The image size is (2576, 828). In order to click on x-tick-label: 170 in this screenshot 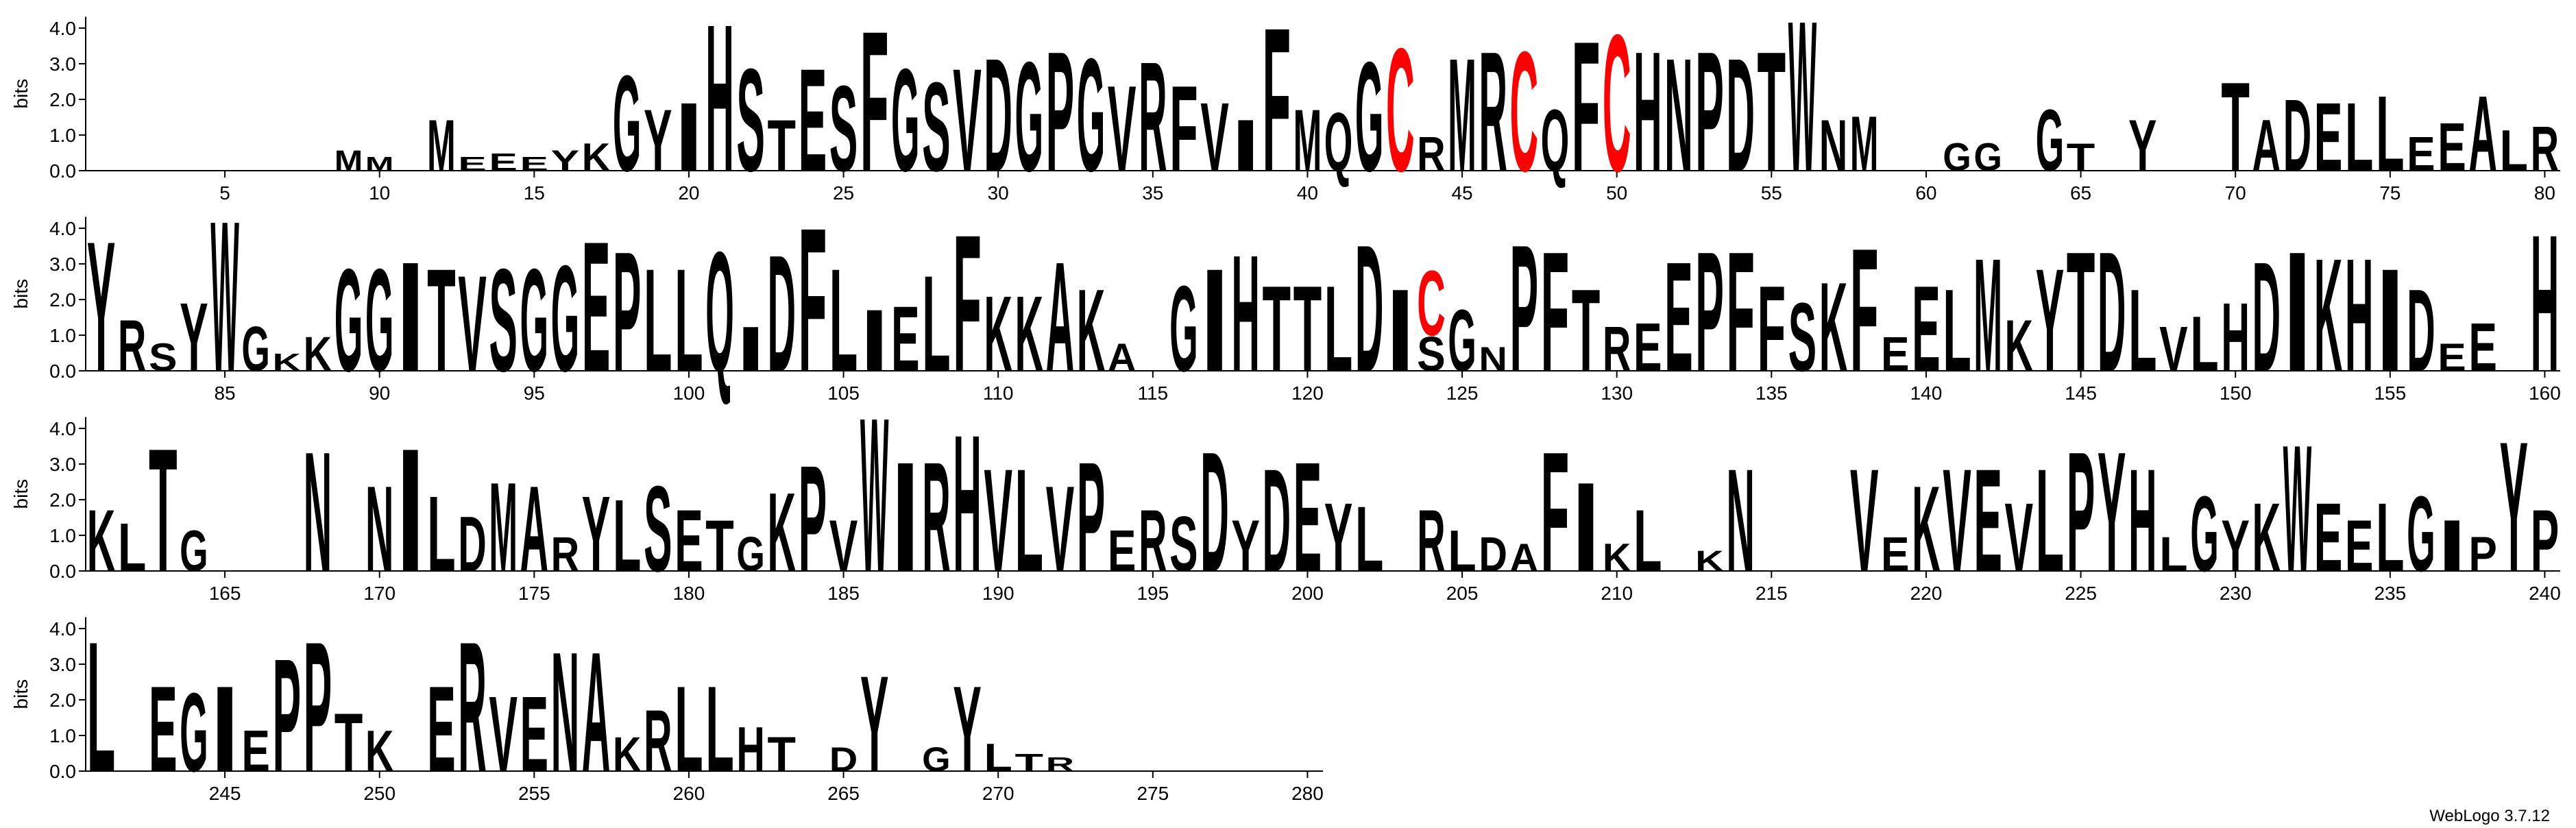, I will do `click(379, 593)`.